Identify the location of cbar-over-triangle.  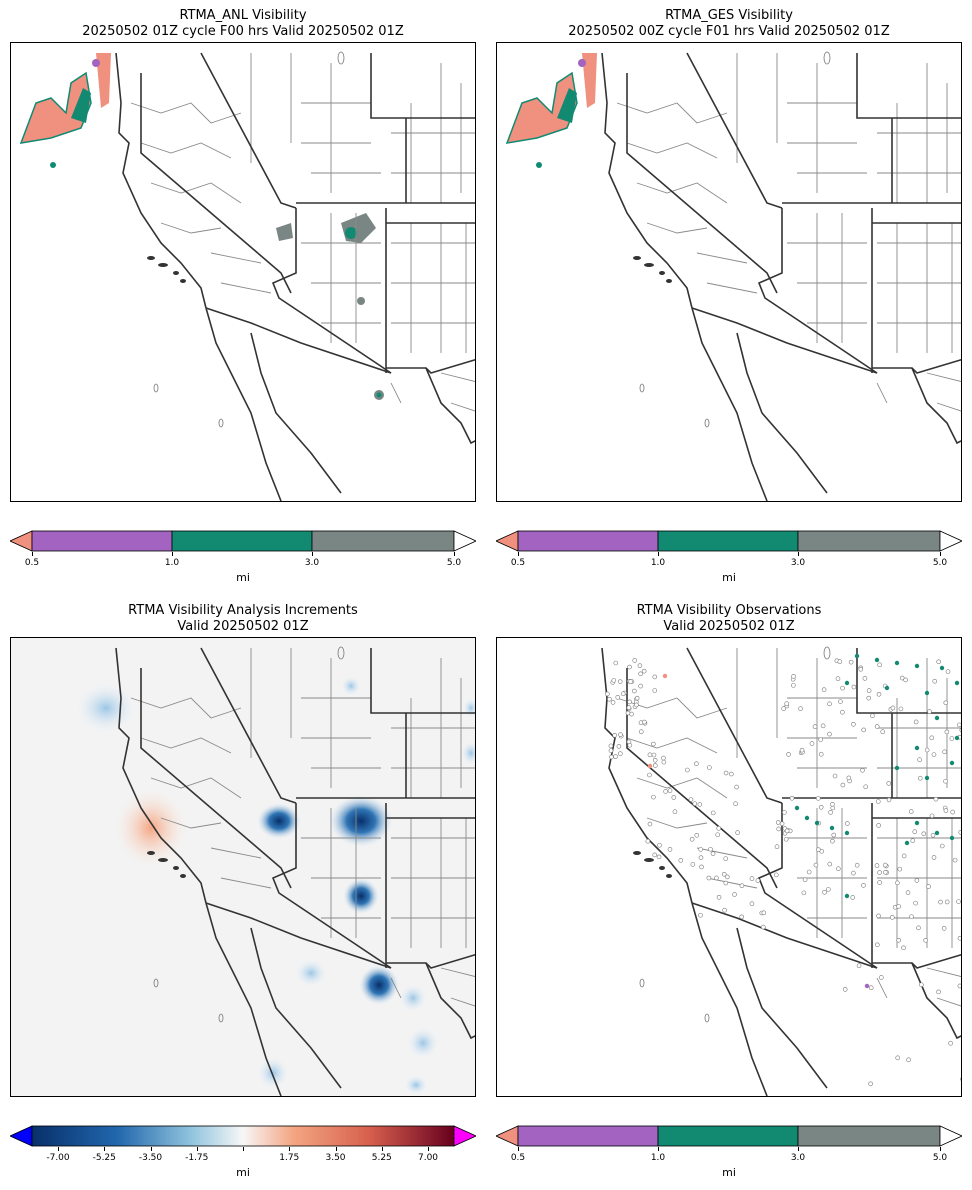
(464, 1136).